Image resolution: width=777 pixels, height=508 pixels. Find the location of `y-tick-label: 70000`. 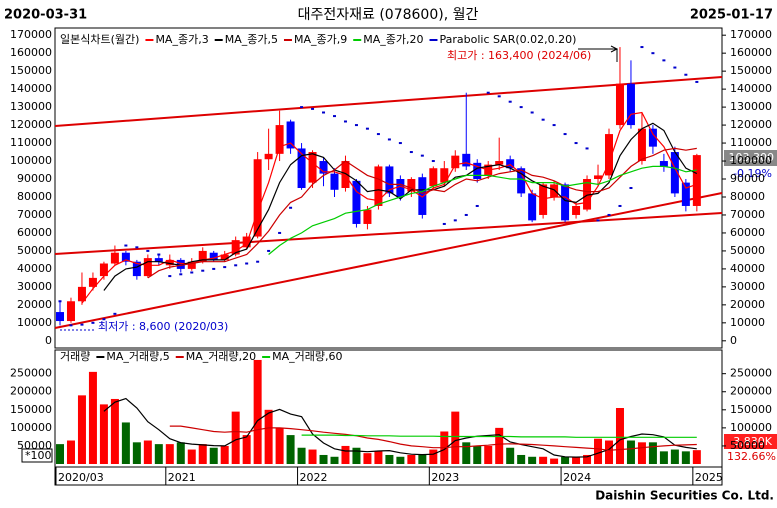

y-tick-label: 70000 is located at coordinates (34, 214).